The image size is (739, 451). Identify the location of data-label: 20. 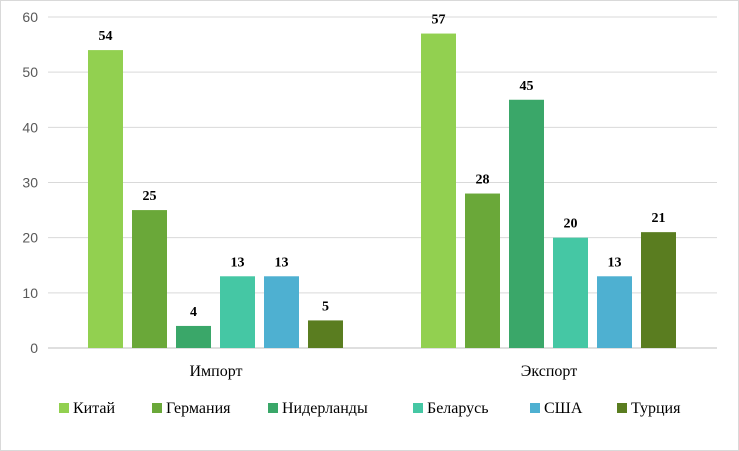
(571, 224).